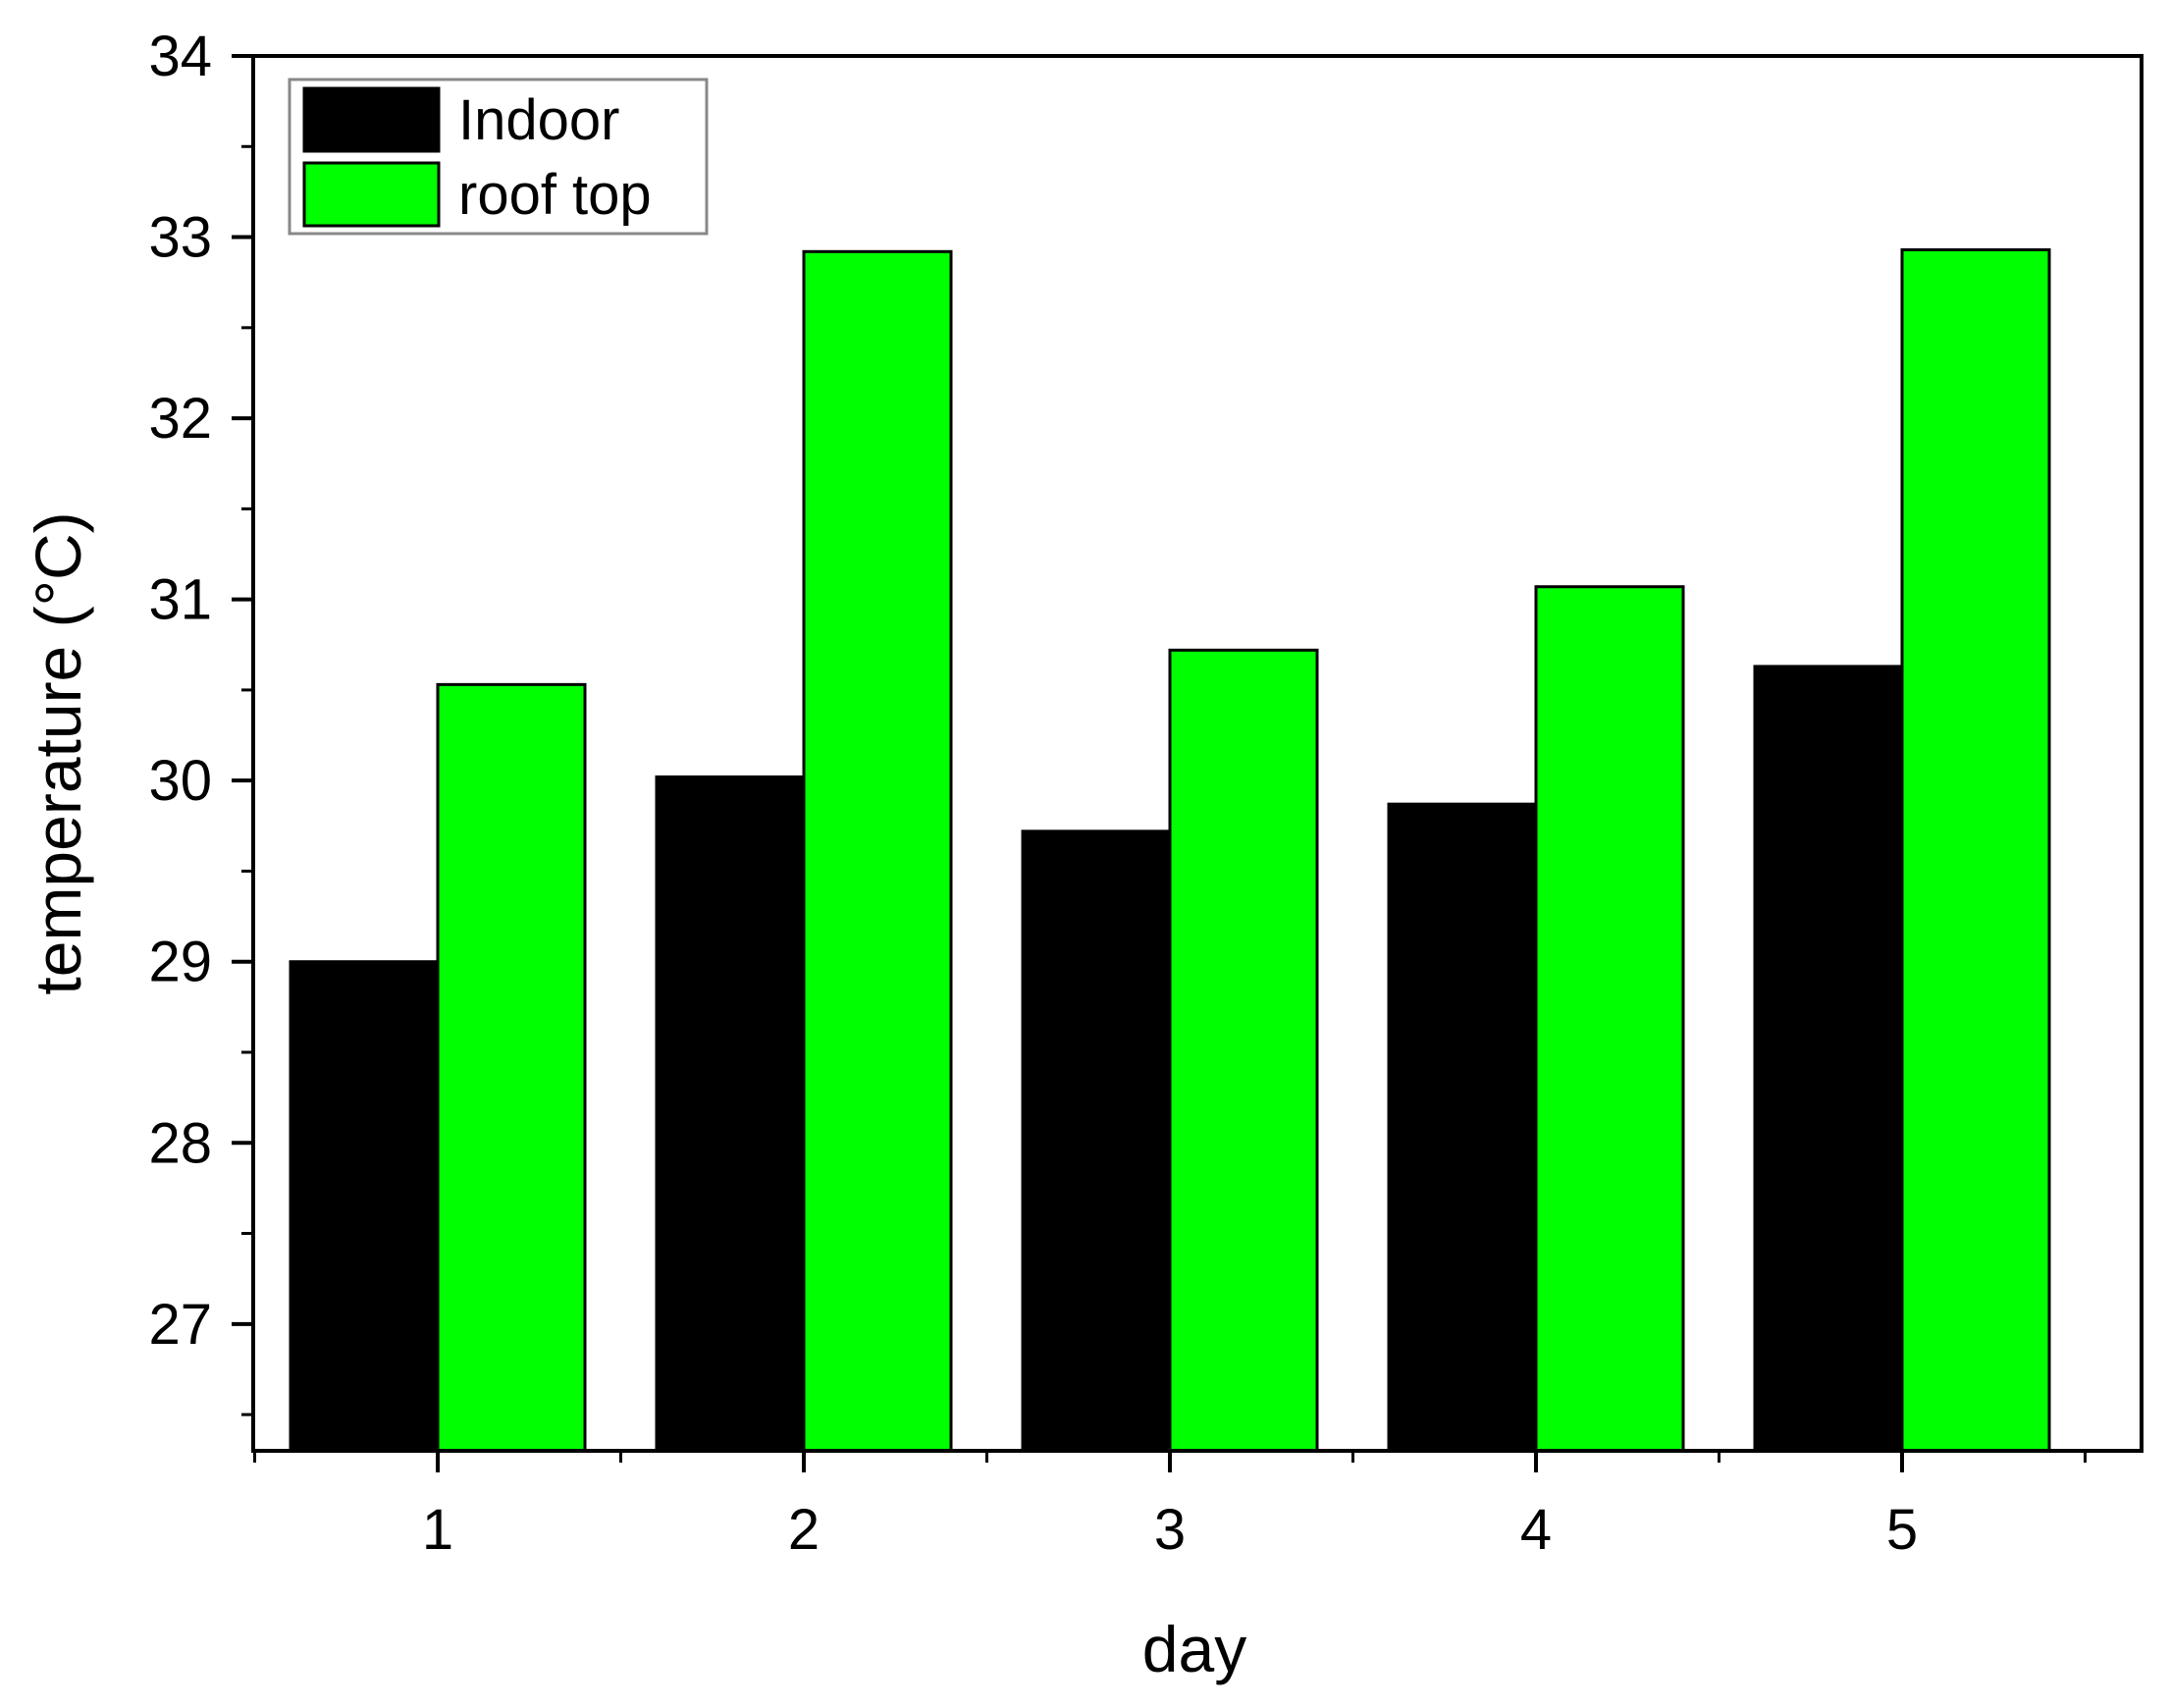  What do you see at coordinates (200, 720) in the screenshot?
I see `y-axis: 27 28 29 30 31 32 33 34` at bounding box center [200, 720].